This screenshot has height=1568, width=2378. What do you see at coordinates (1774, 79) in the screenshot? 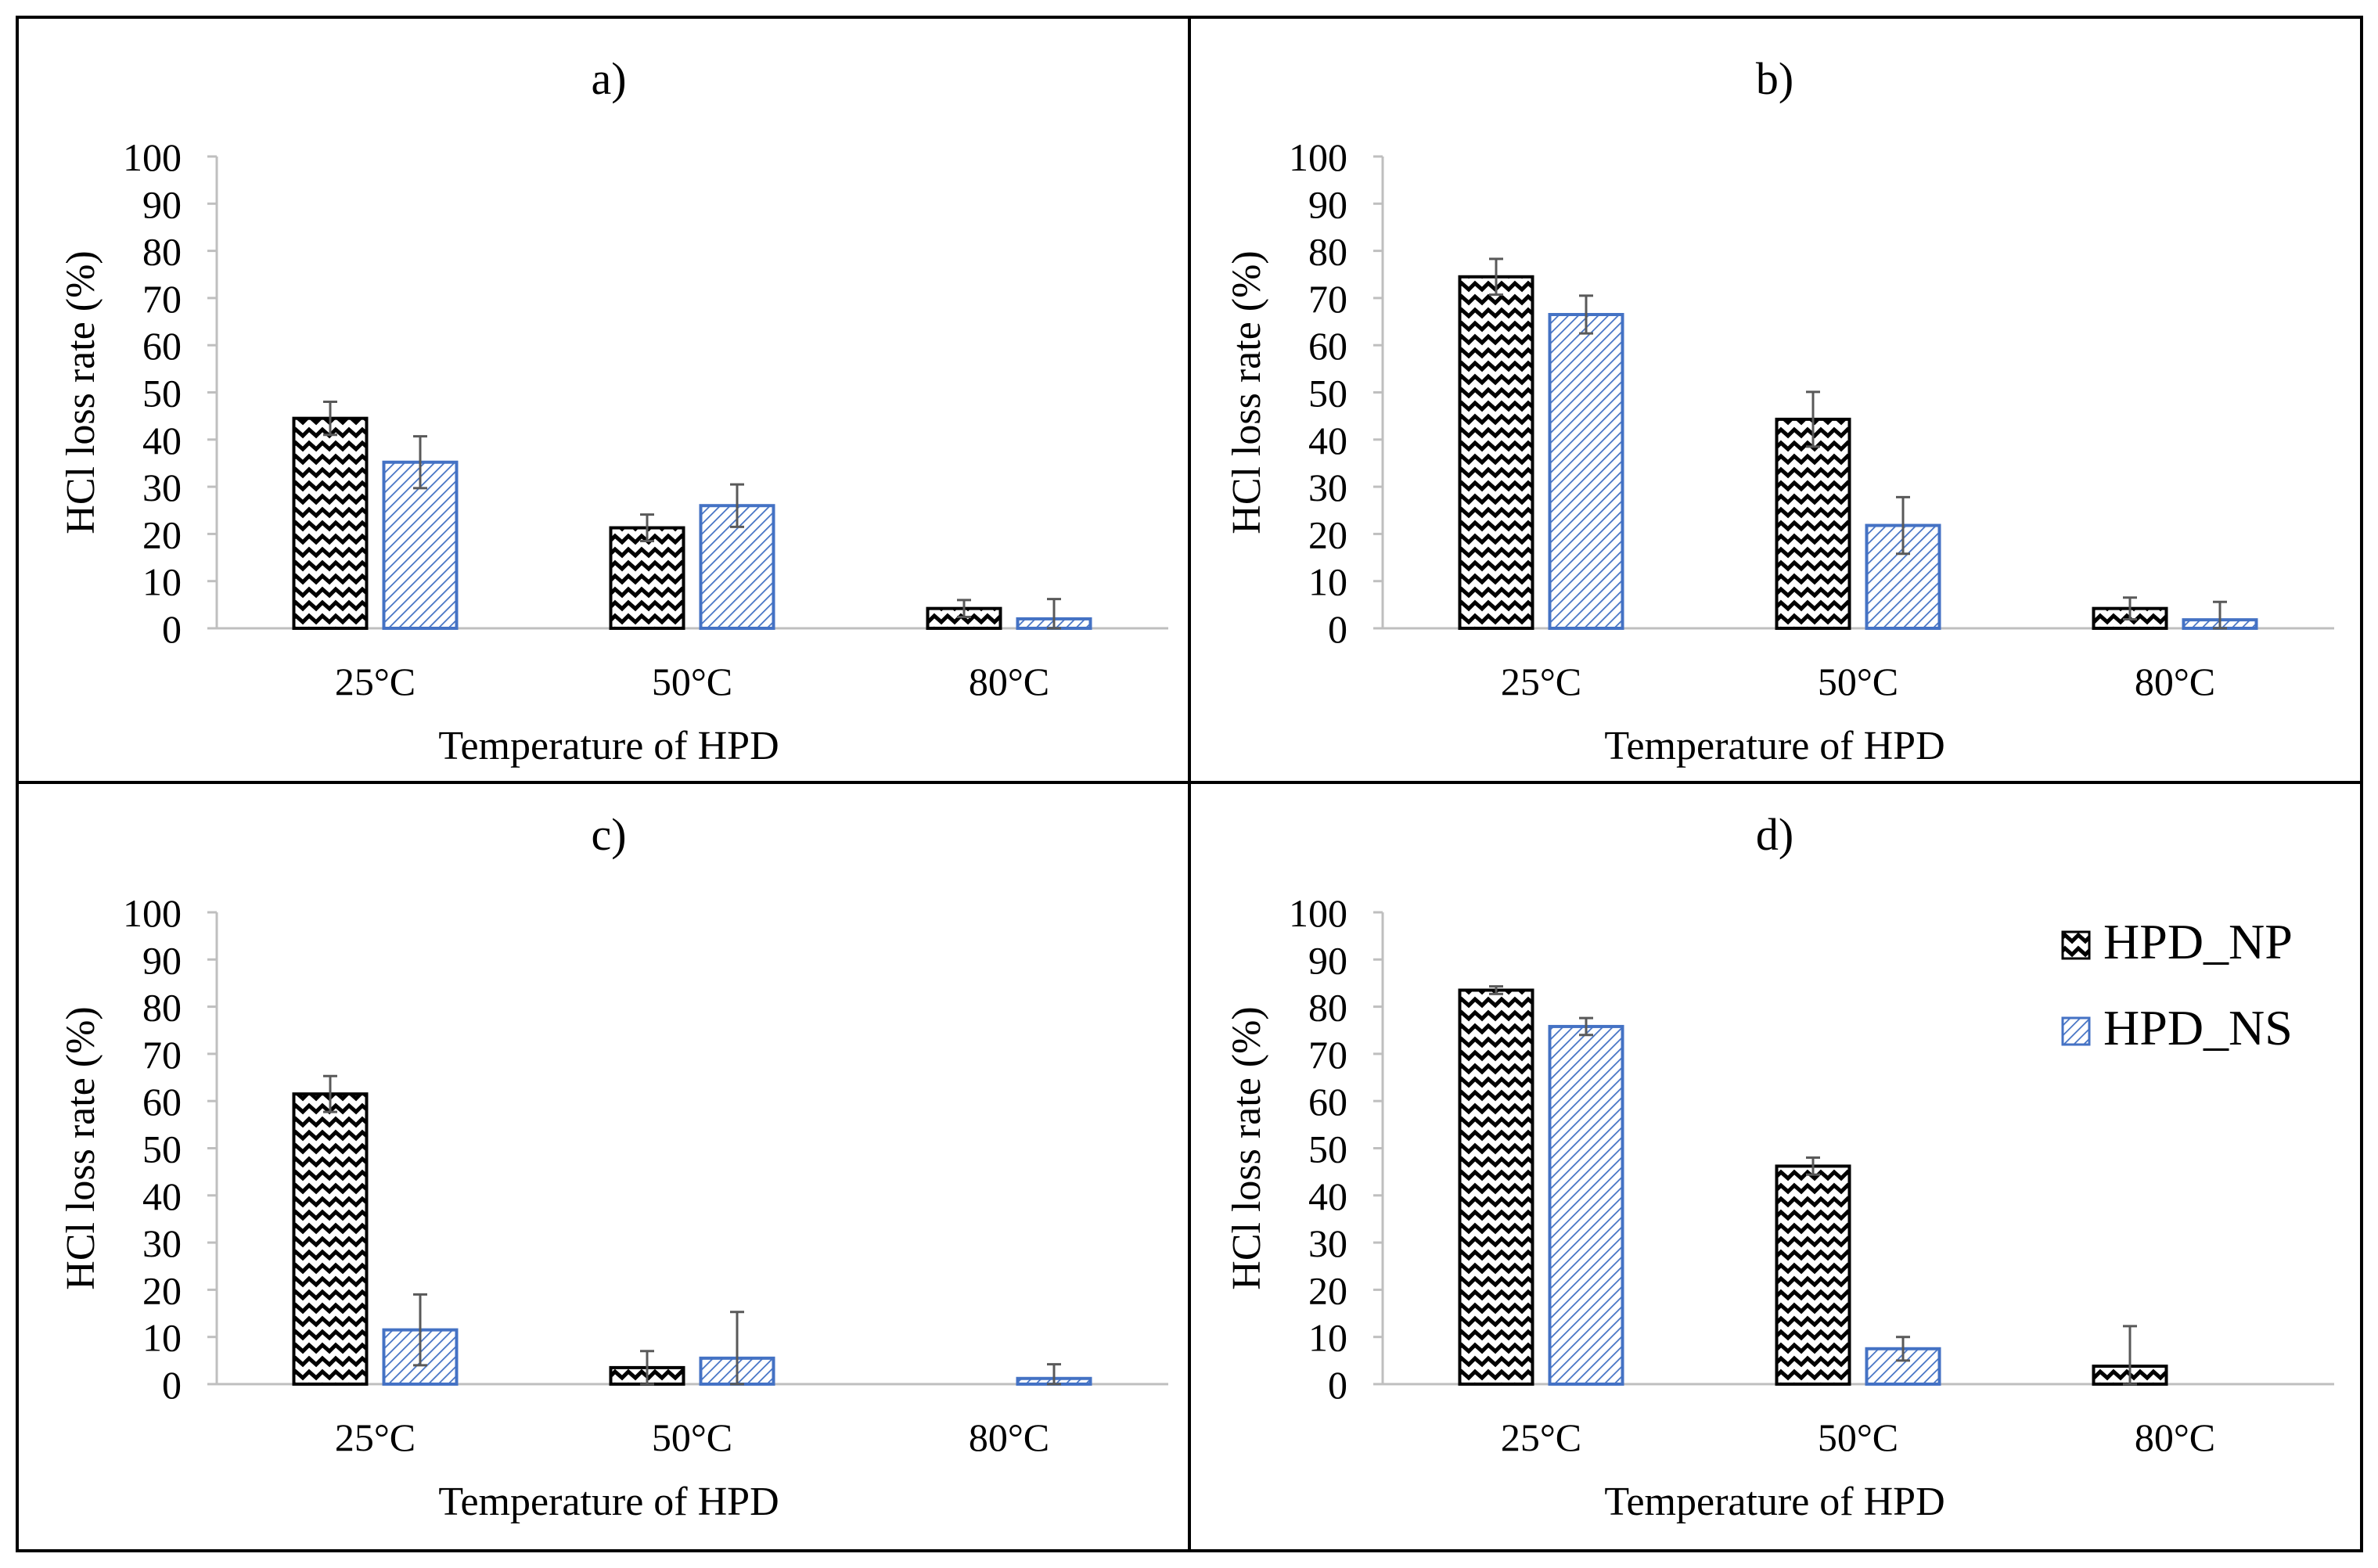
I see `chart-title: b)` at bounding box center [1774, 79].